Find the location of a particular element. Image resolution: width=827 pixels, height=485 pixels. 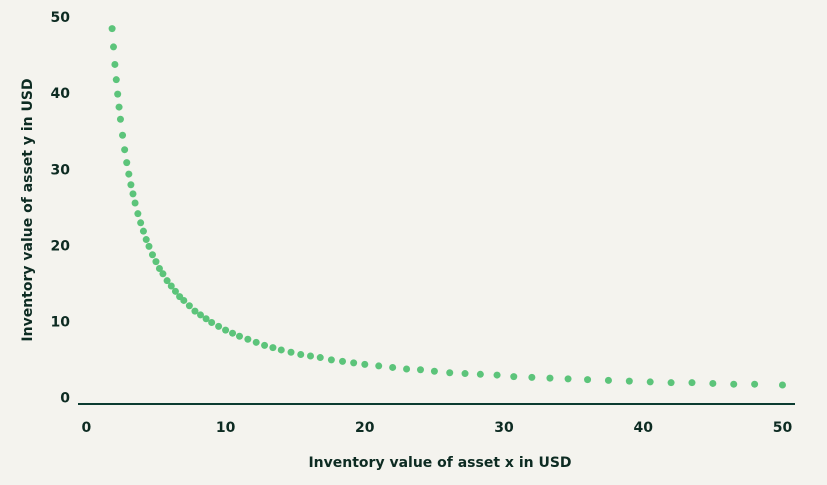

y-tick-label: 0 is located at coordinates (65, 399).